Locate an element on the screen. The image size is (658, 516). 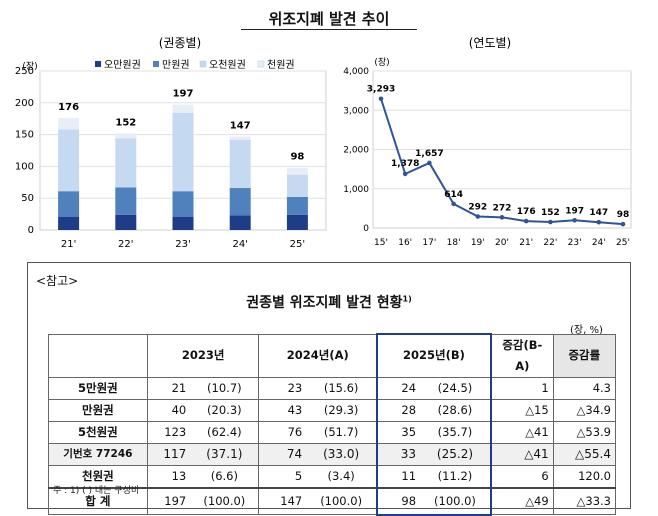
line-x-tick: 19' is located at coordinates (478, 243).